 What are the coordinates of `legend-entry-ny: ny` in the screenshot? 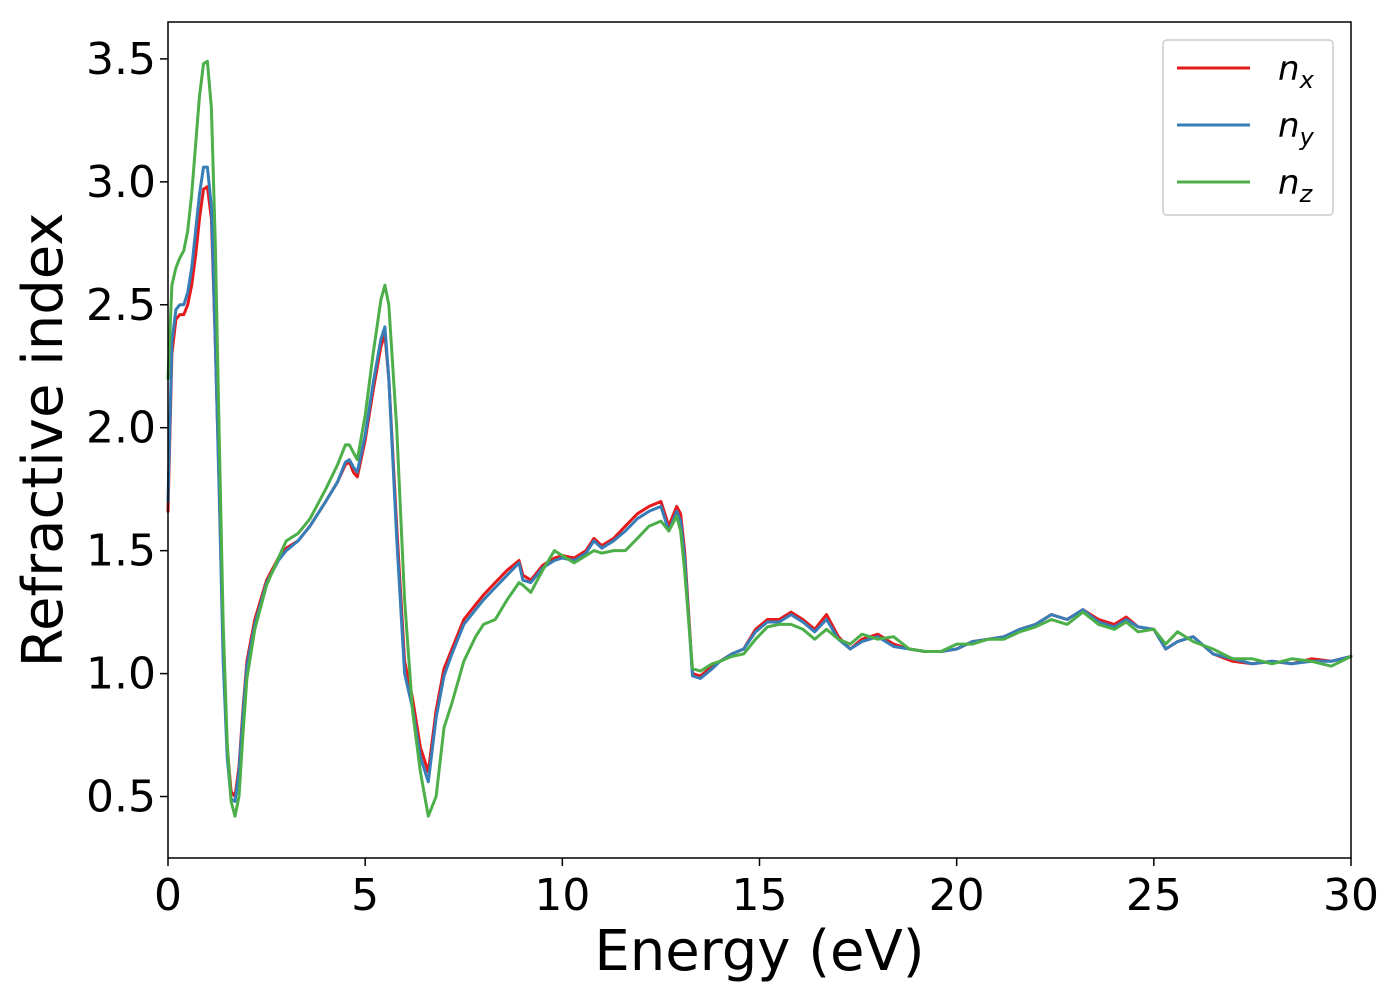 It's located at (1296, 128).